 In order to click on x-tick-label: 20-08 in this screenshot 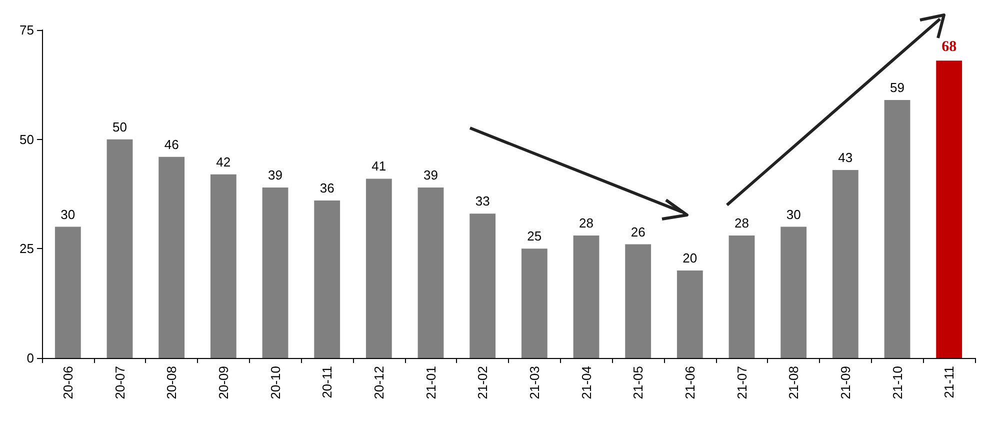, I will do `click(172, 383)`.